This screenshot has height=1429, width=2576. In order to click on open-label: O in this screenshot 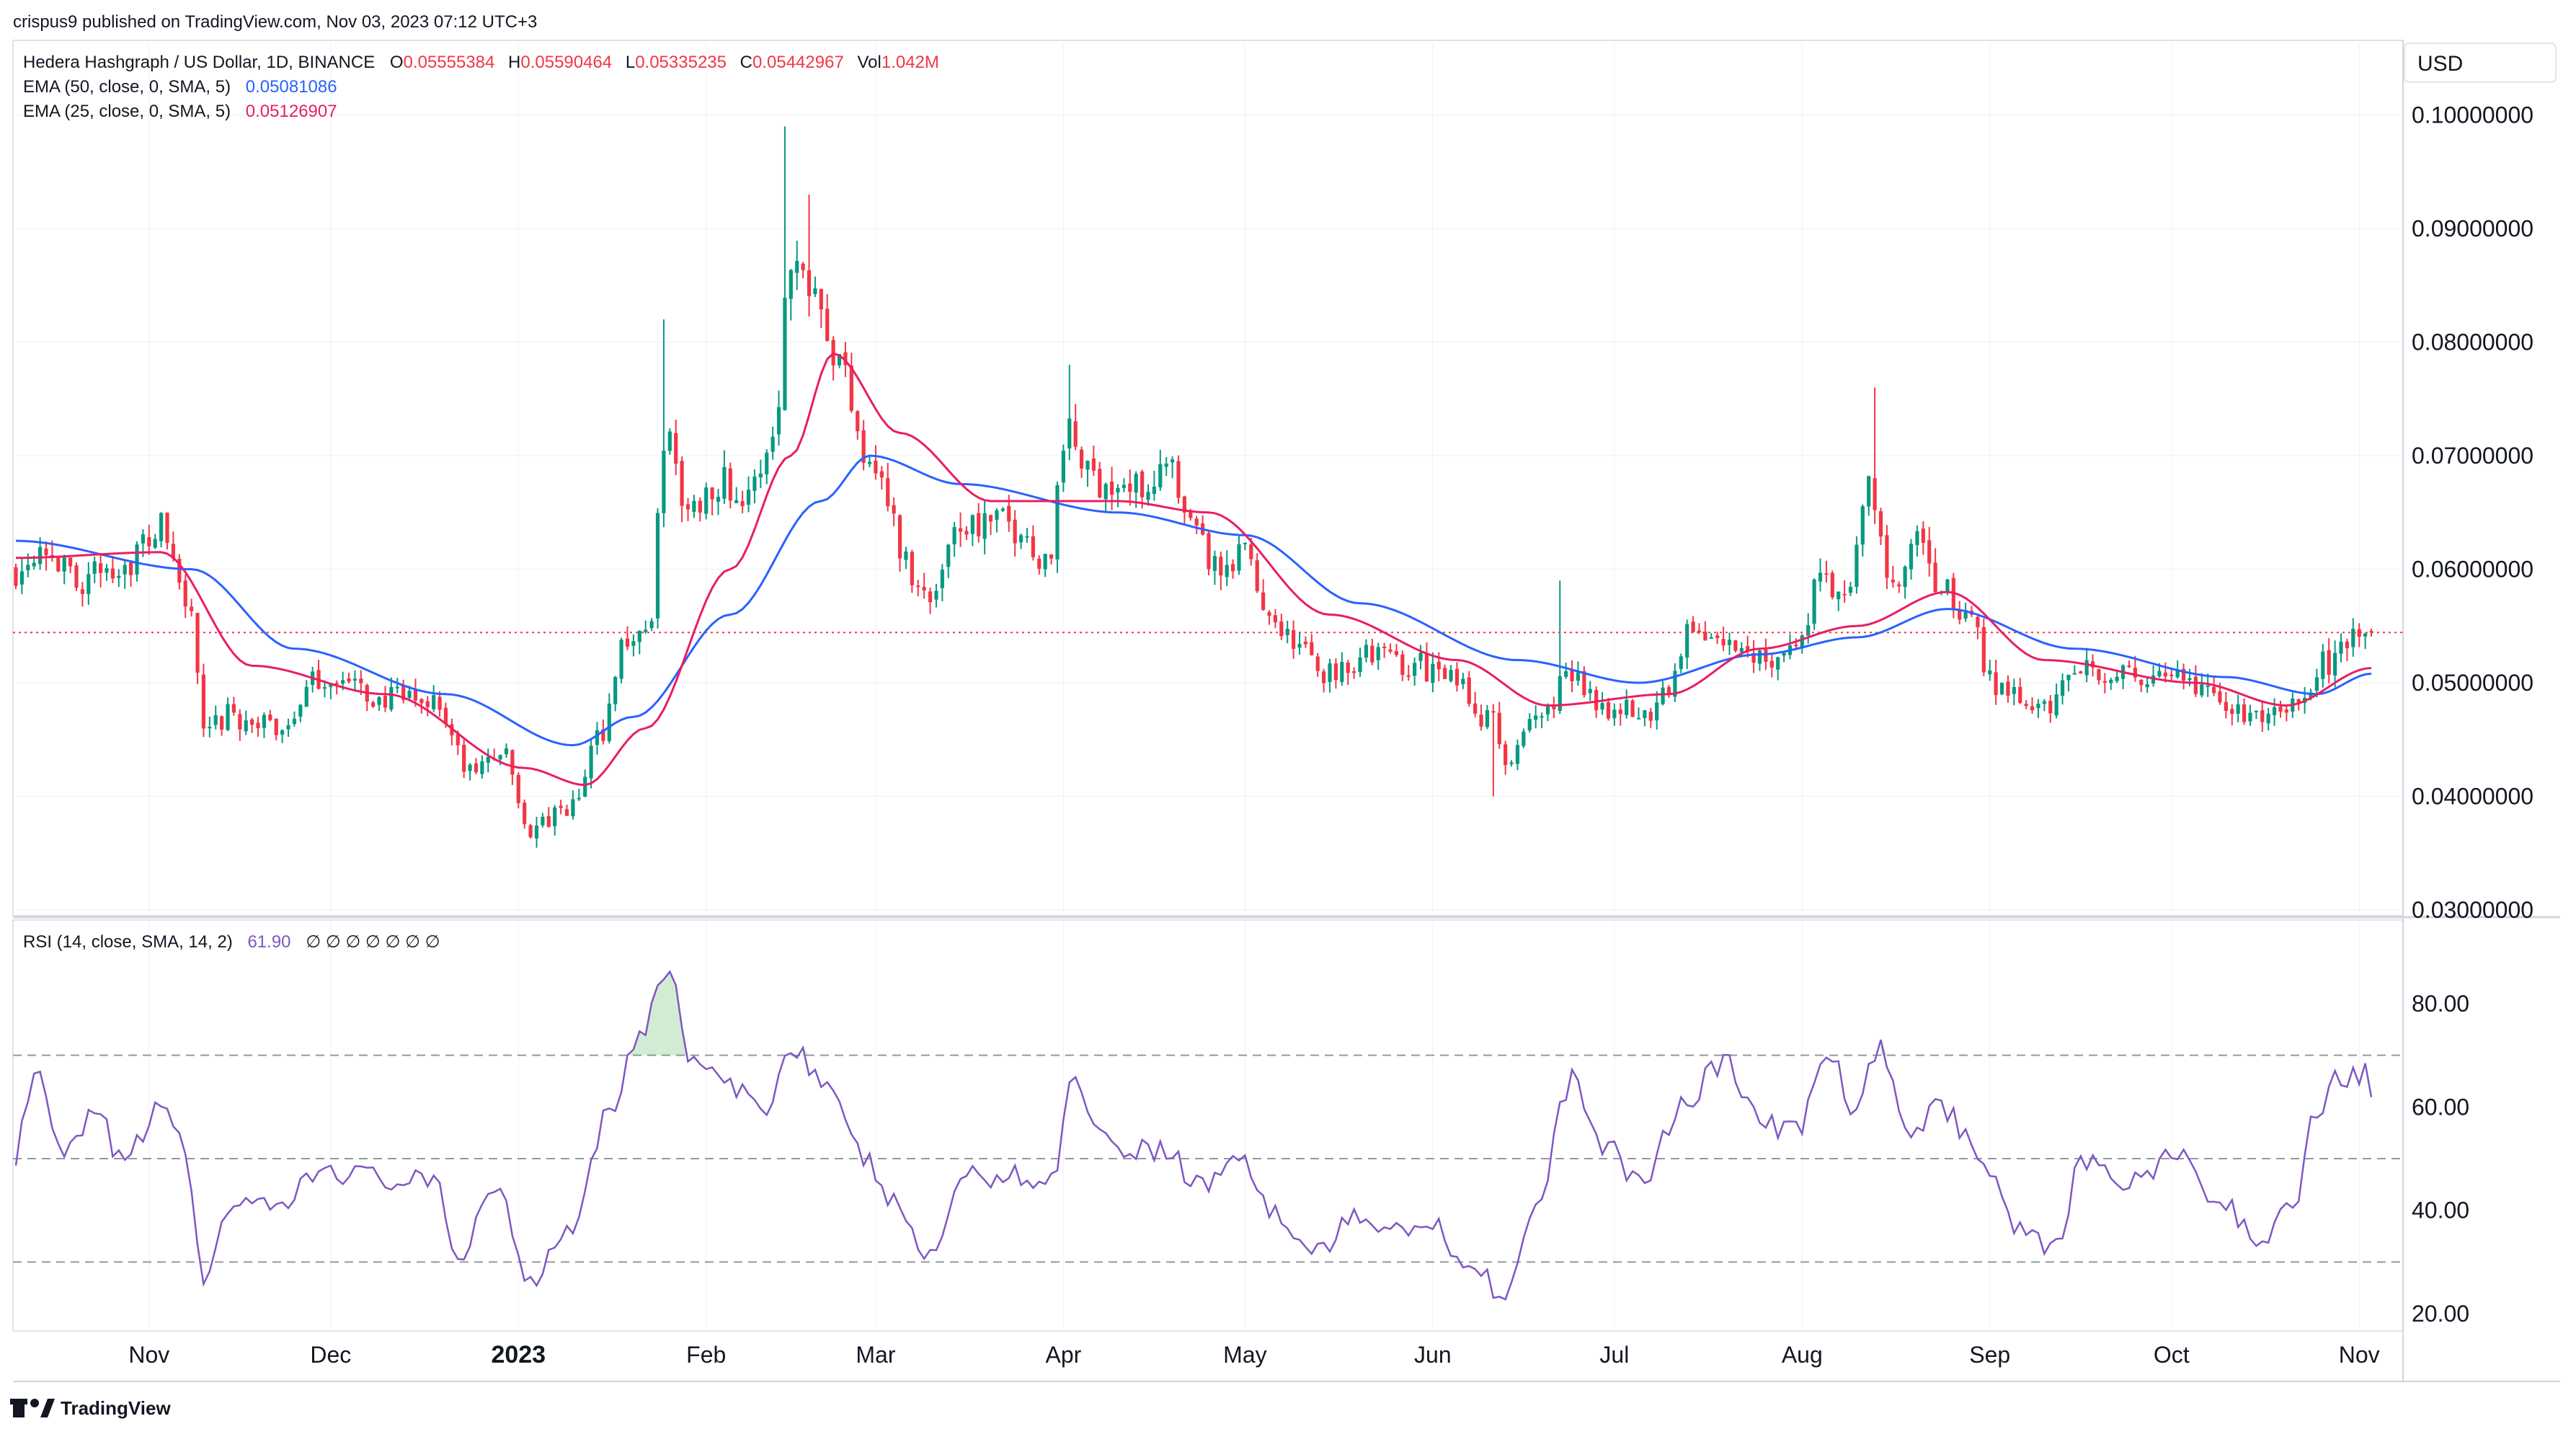, I will do `click(397, 62)`.